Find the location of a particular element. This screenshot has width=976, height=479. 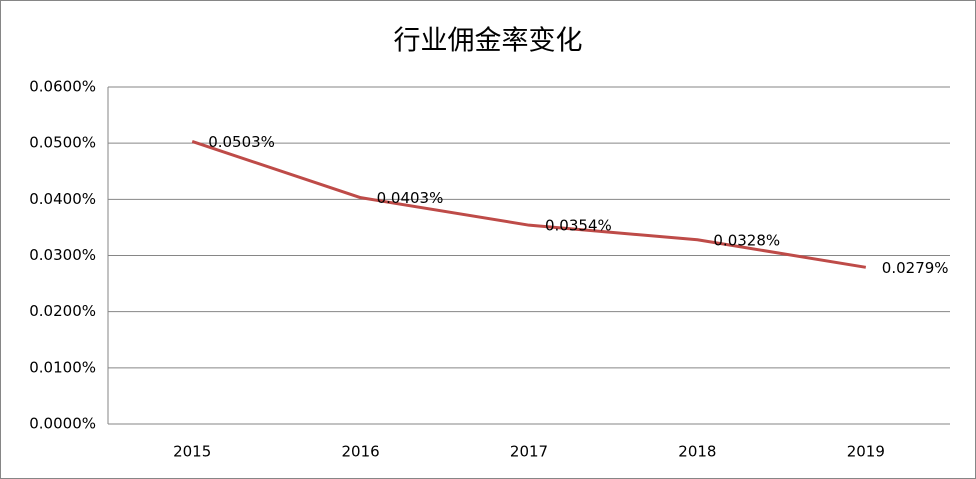

x-tick-label: 2016 is located at coordinates (361, 452).